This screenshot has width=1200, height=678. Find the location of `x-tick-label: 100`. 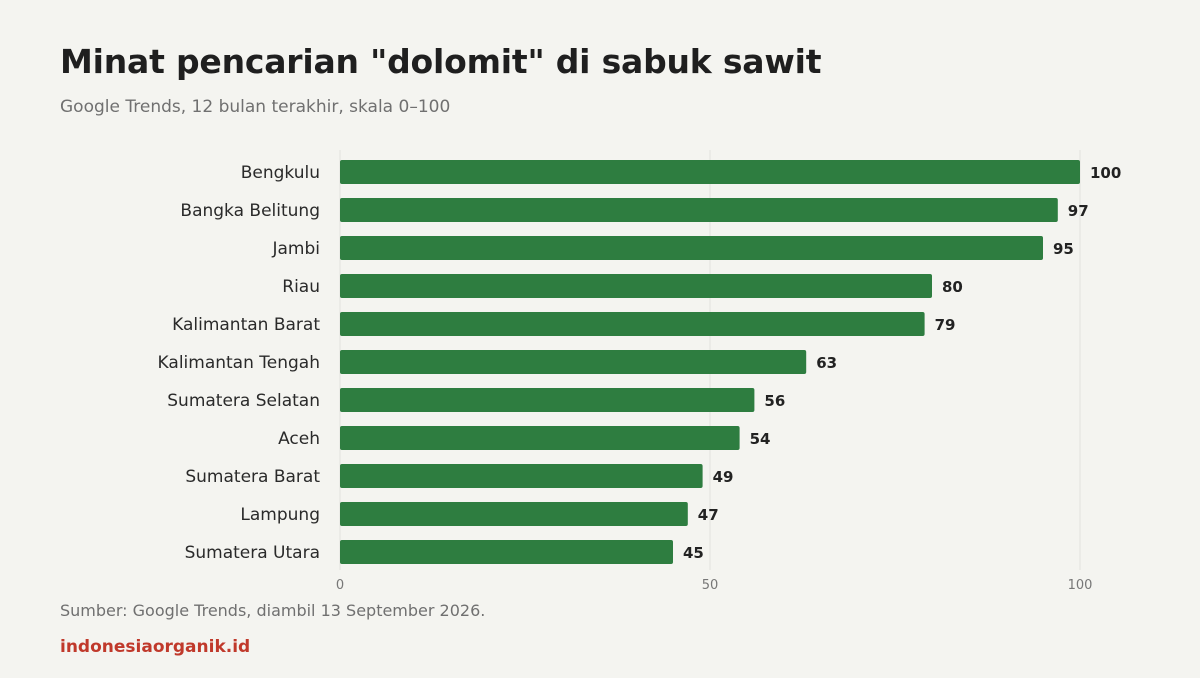

x-tick-label: 100 is located at coordinates (1080, 585).